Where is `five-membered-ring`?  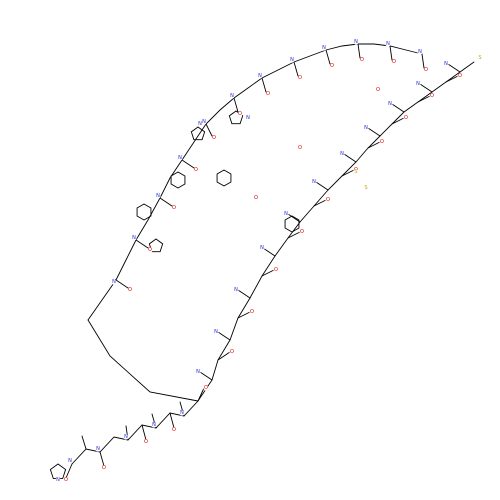
five-membered-ring is located at coordinates (156, 245).